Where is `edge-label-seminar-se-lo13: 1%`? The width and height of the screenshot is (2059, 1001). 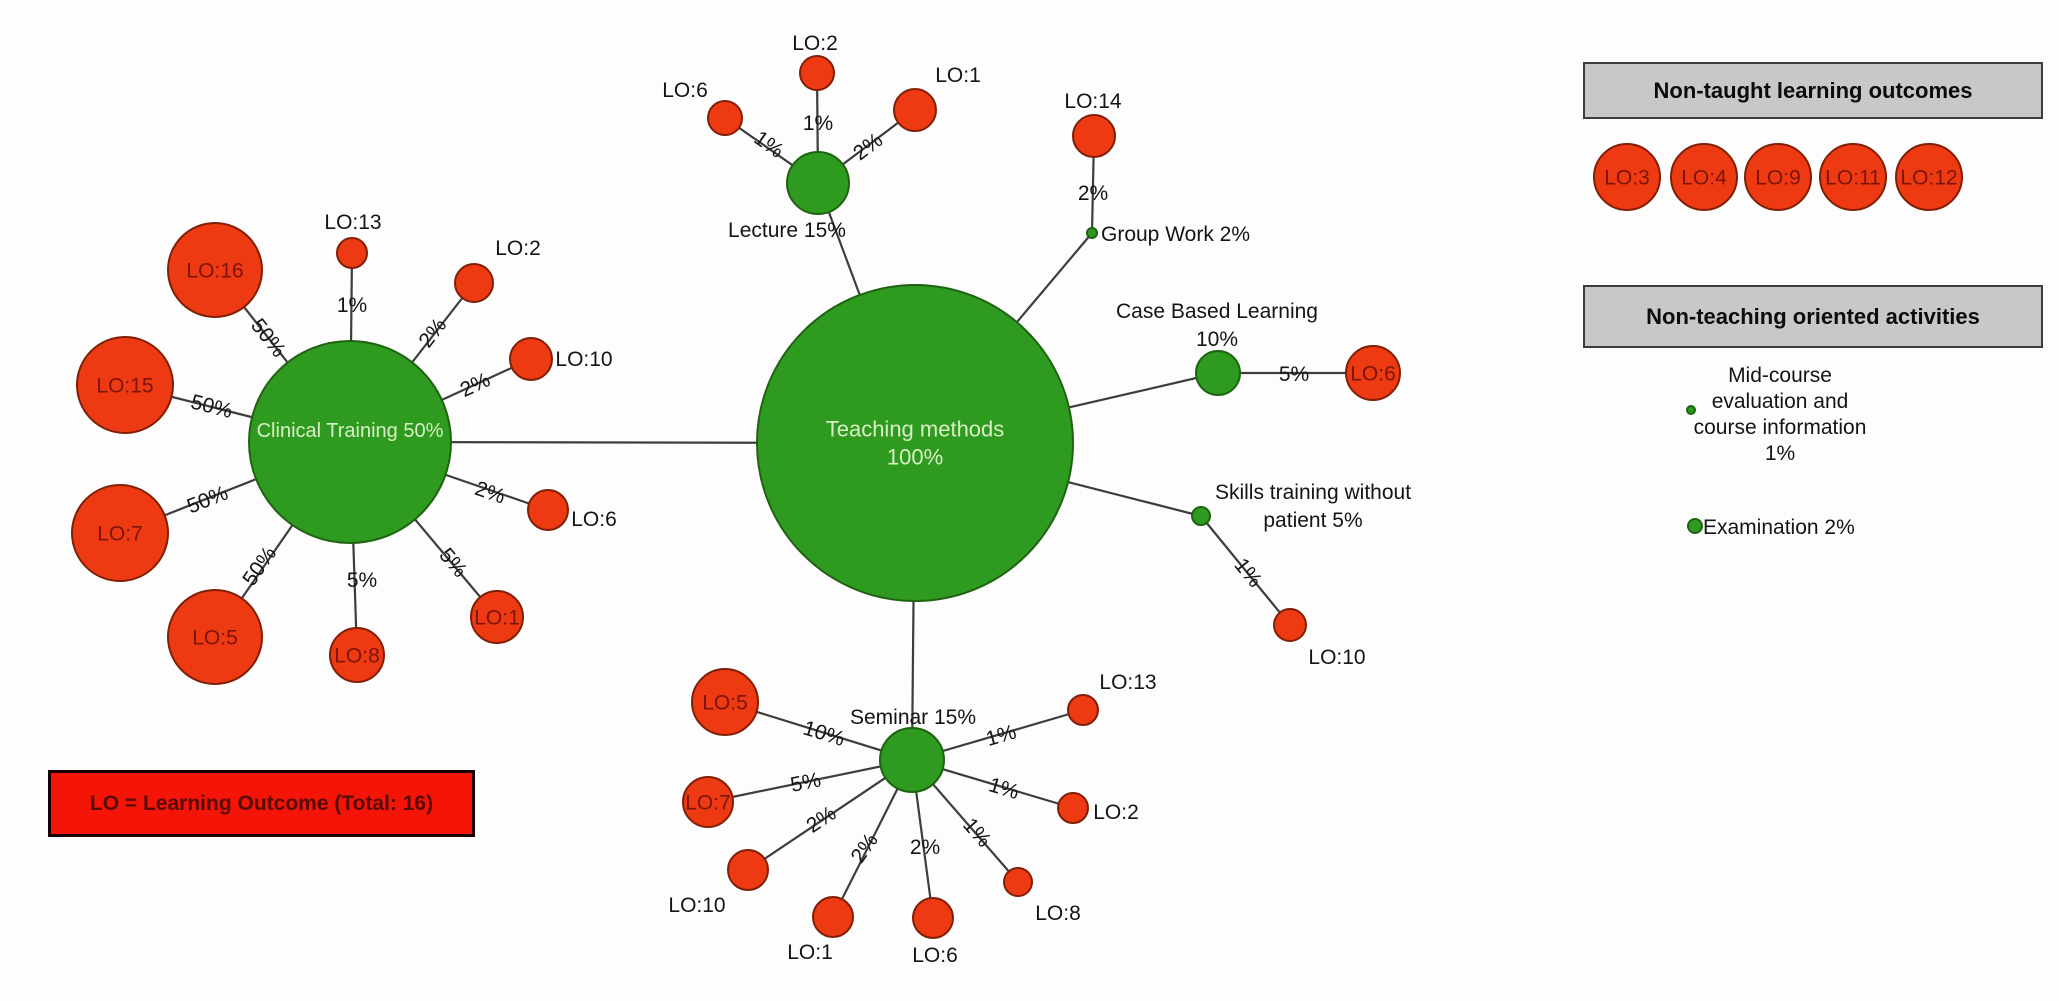 edge-label-seminar-se-lo13: 1% is located at coordinates (1001, 735).